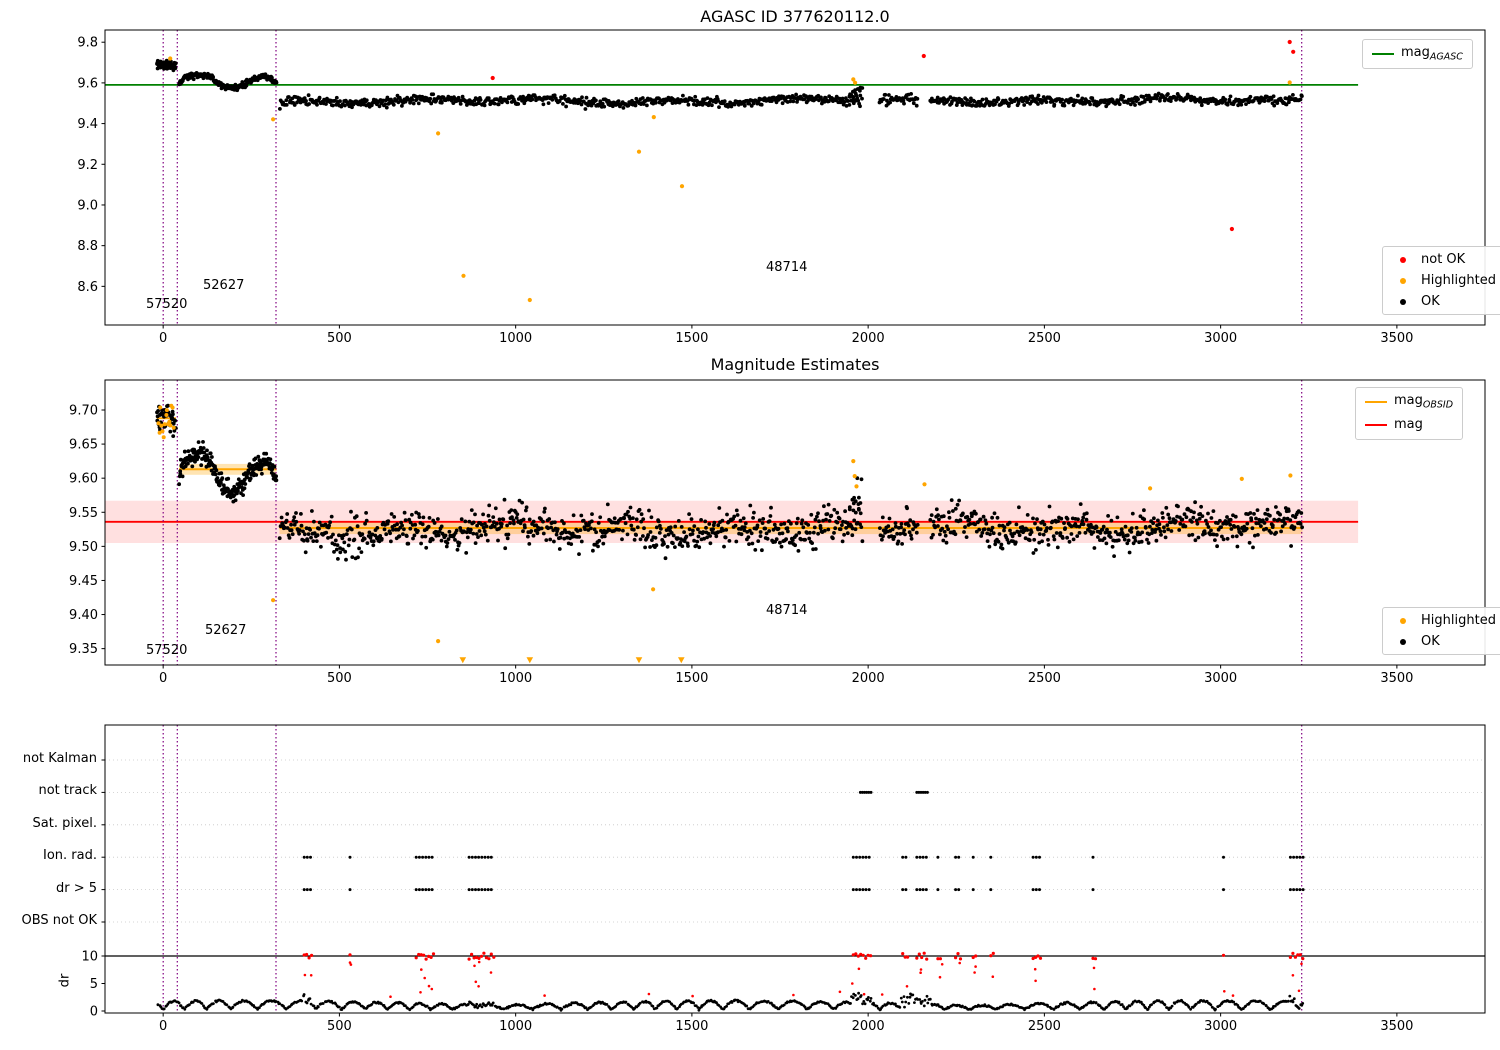 The image size is (1500, 1050). What do you see at coordinates (1438, 405) in the screenshot?
I see `legend-label-sub: OBSID` at bounding box center [1438, 405].